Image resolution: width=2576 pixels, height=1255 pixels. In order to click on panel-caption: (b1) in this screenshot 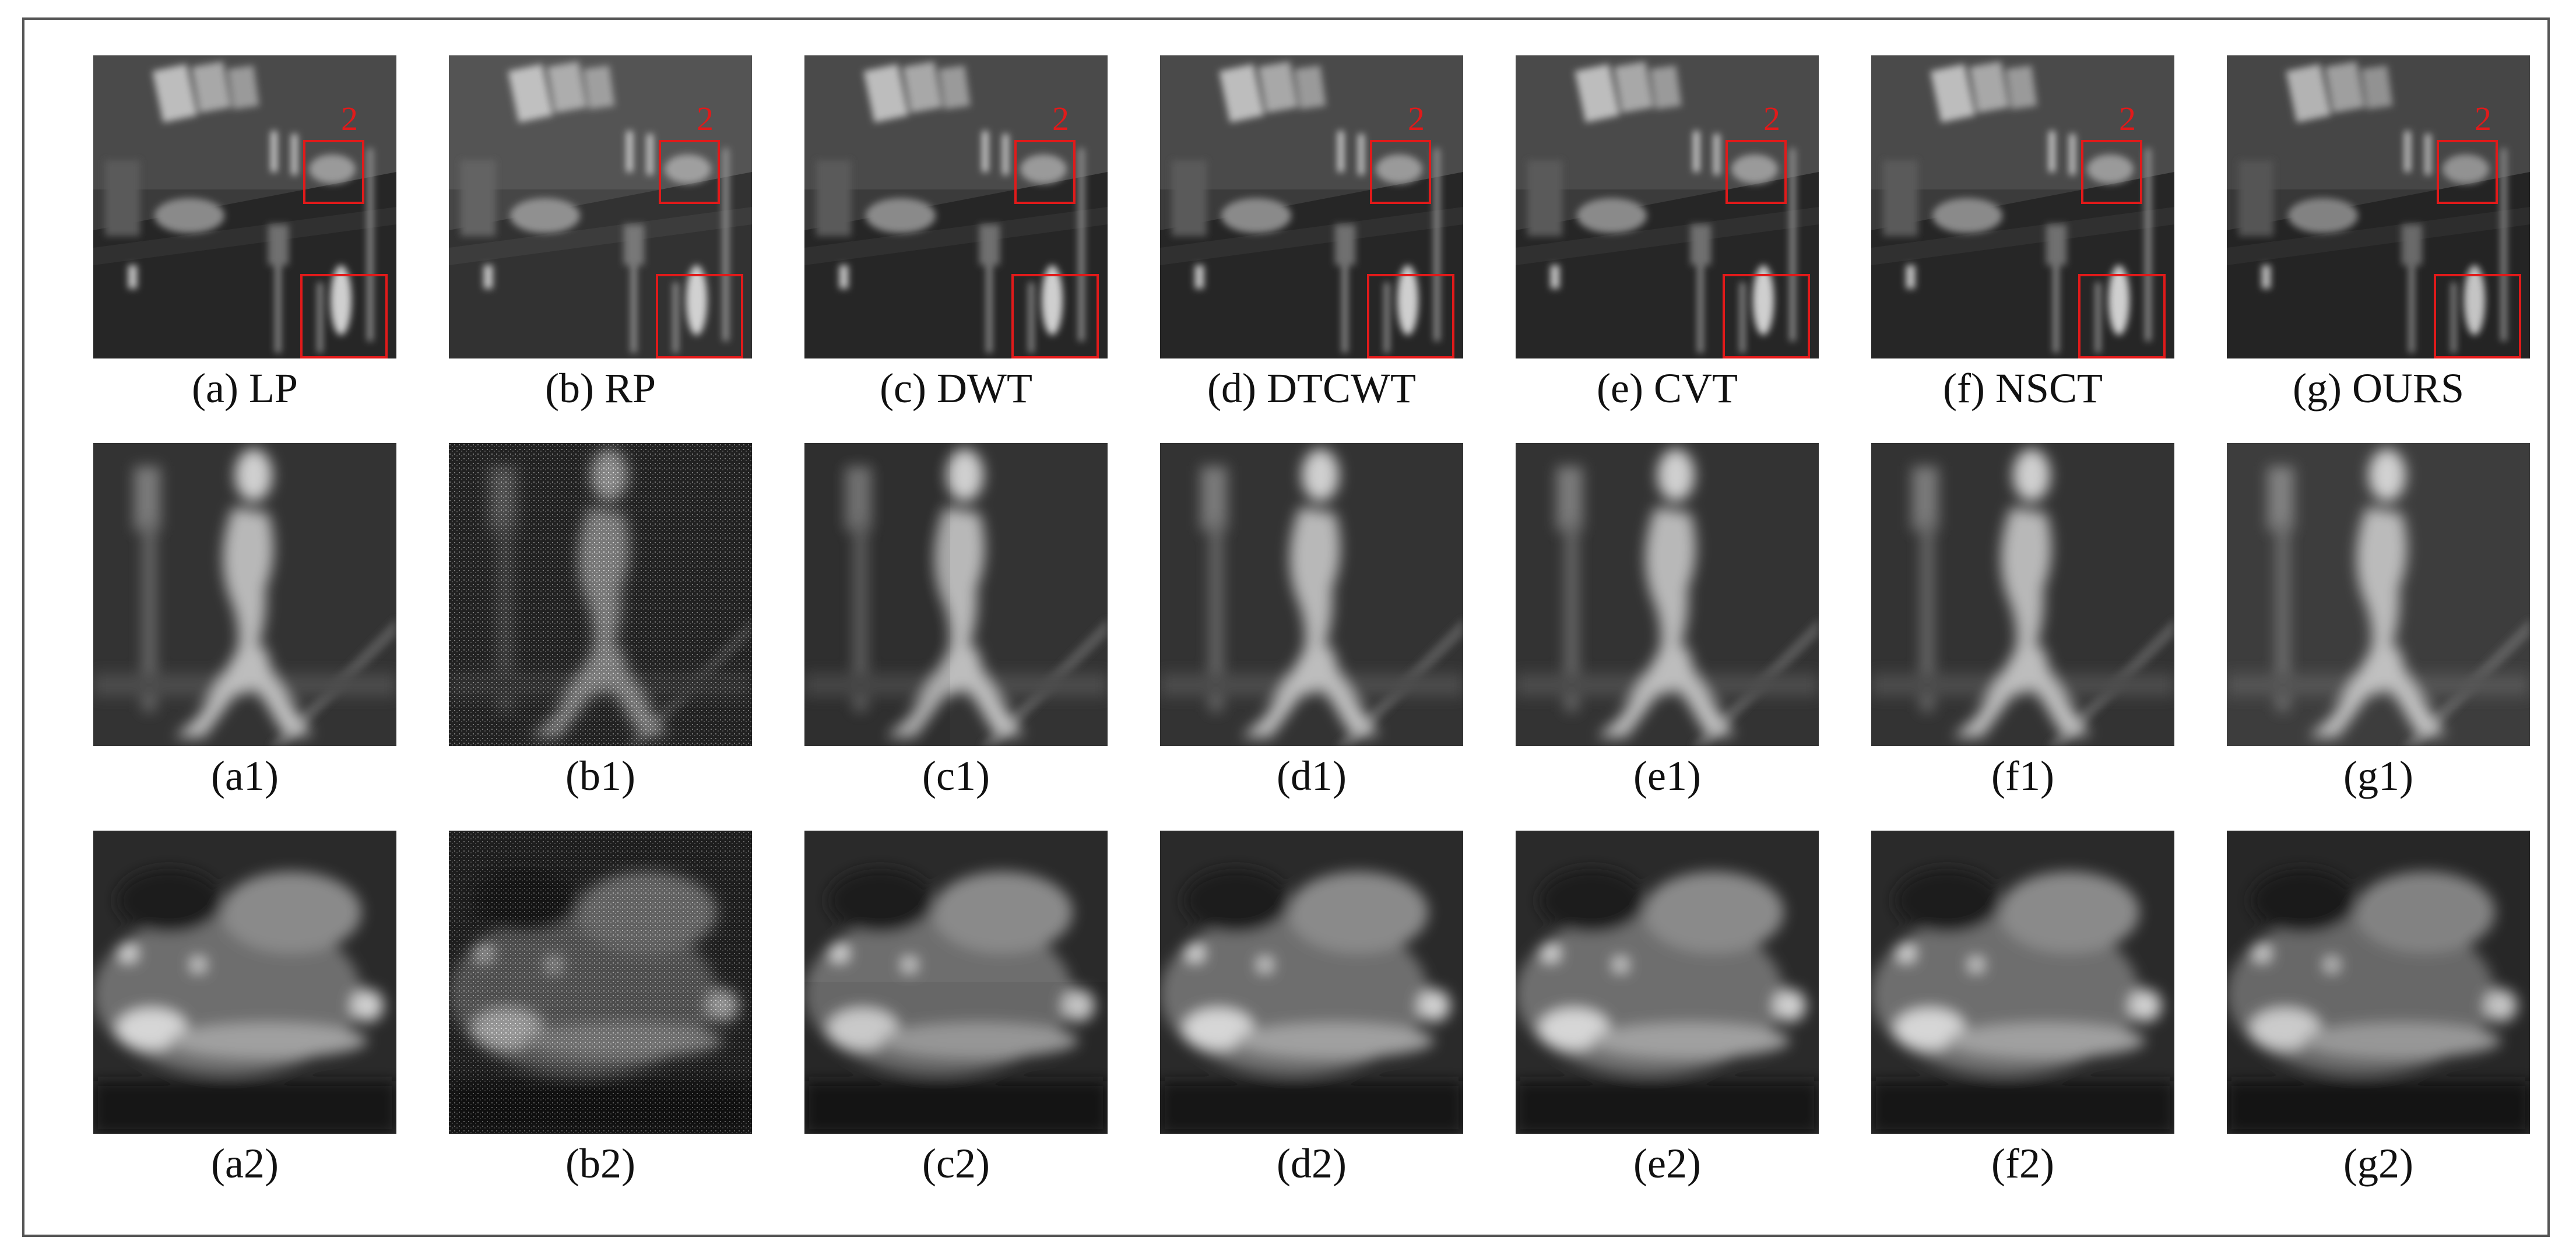, I will do `click(600, 776)`.